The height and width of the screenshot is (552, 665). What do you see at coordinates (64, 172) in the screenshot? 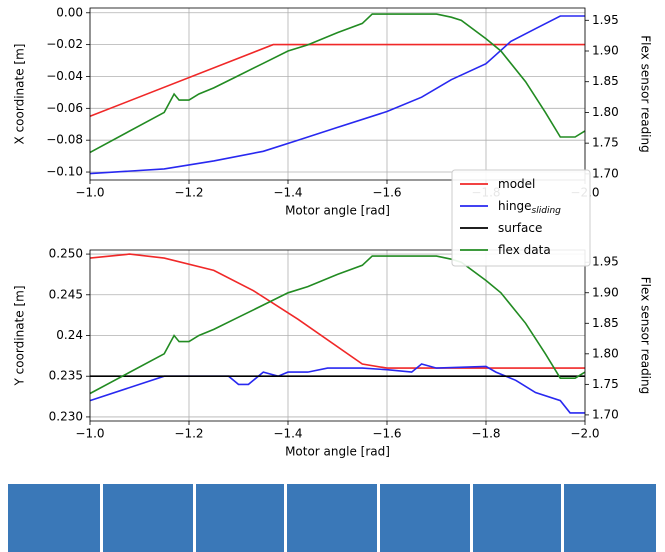
I see `y-tick-label: −0.10` at bounding box center [64, 172].